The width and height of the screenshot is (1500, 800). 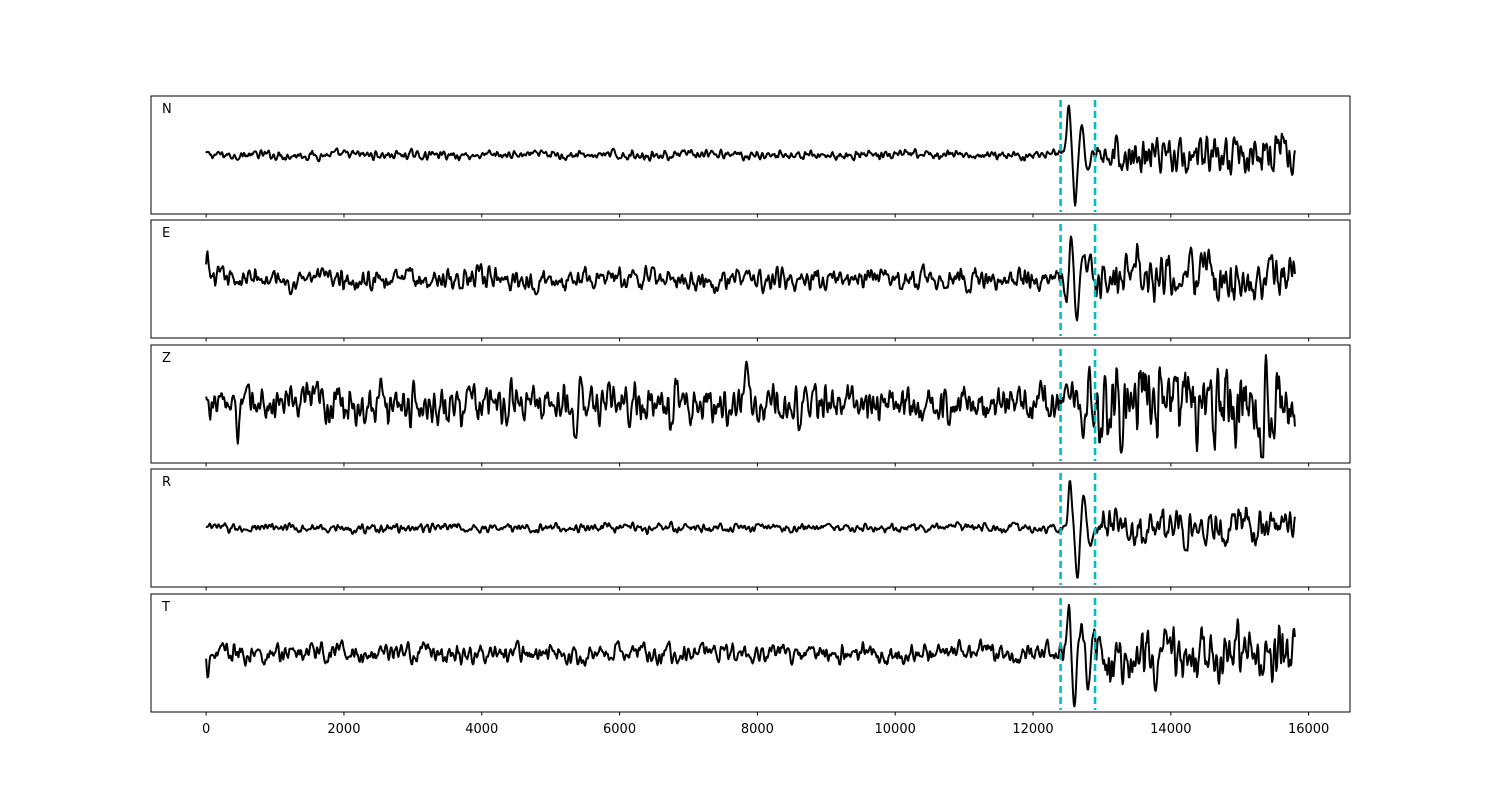 I want to click on x-tick-label: 0, so click(x=206, y=729).